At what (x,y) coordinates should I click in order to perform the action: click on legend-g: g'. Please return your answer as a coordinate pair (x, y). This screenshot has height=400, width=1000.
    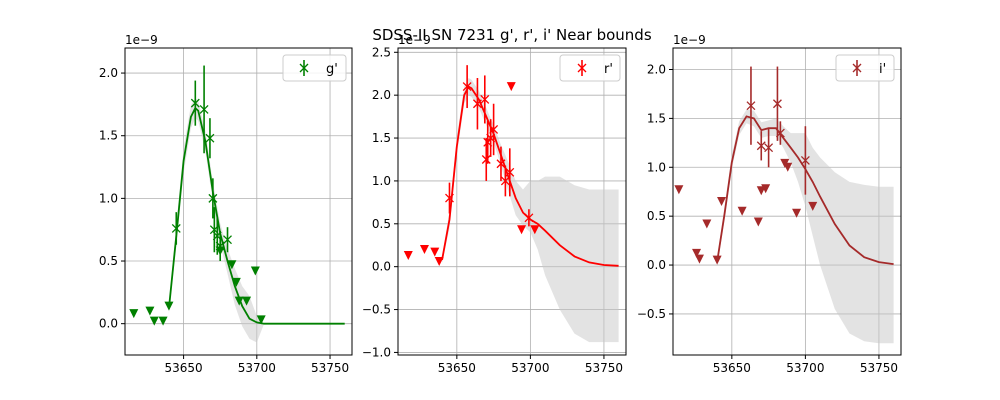
    Looking at the image, I should click on (314, 68).